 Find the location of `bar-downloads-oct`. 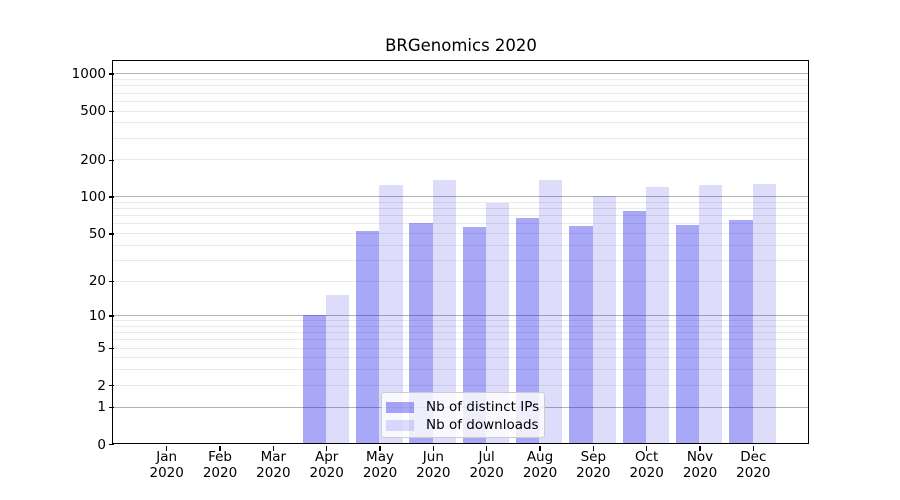

bar-downloads-oct is located at coordinates (657, 315).